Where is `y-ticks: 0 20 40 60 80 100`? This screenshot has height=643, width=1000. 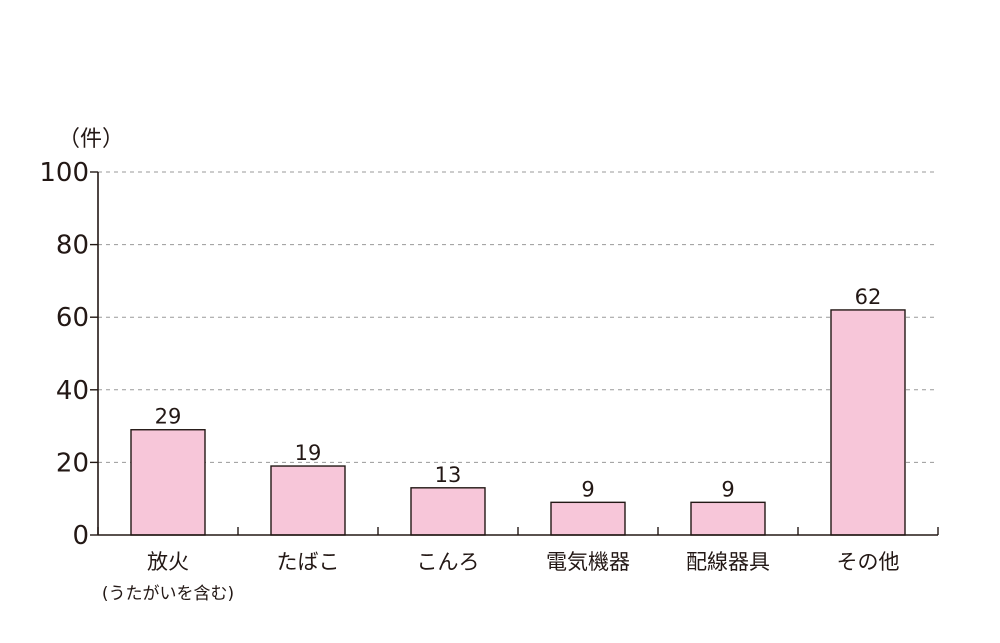 y-ticks: 0 20 40 60 80 100 is located at coordinates (68, 354).